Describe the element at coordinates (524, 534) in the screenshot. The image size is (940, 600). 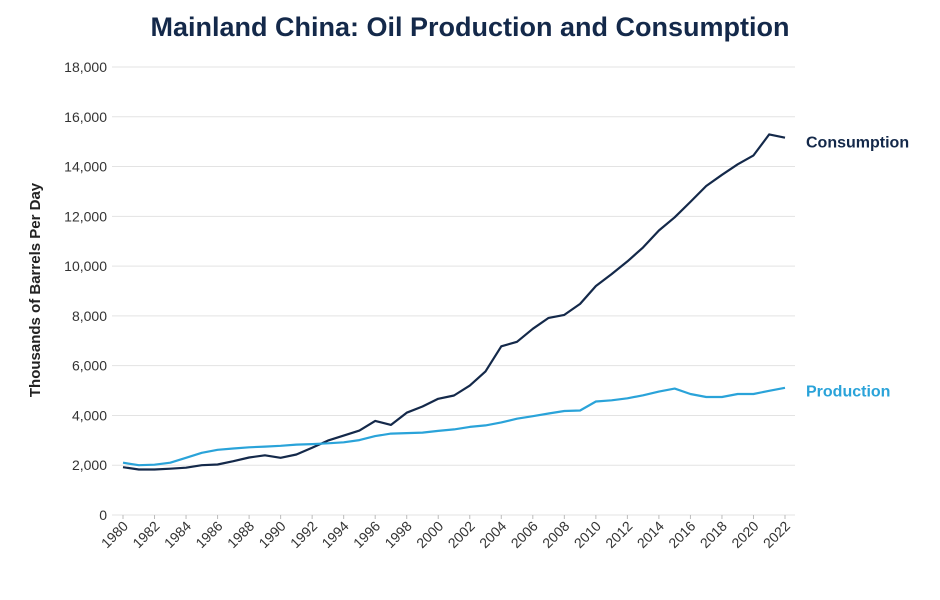
I see `x-tick-label: 2006` at that location.